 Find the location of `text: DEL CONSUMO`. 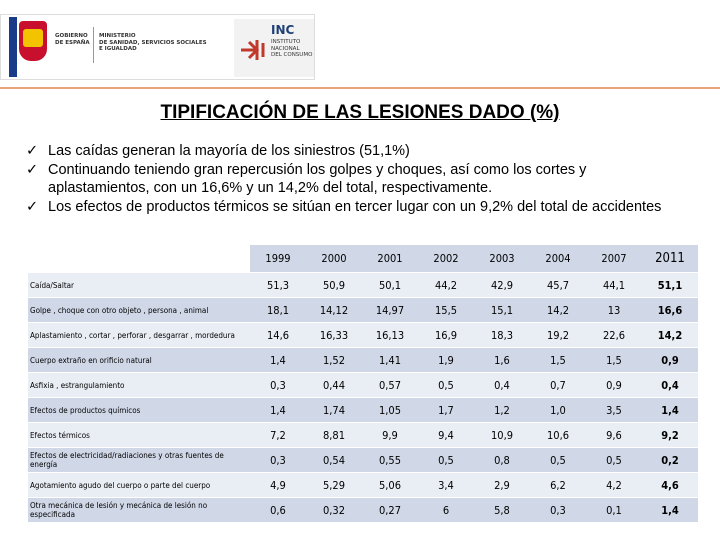

text: DEL CONSUMO is located at coordinates (292, 55).